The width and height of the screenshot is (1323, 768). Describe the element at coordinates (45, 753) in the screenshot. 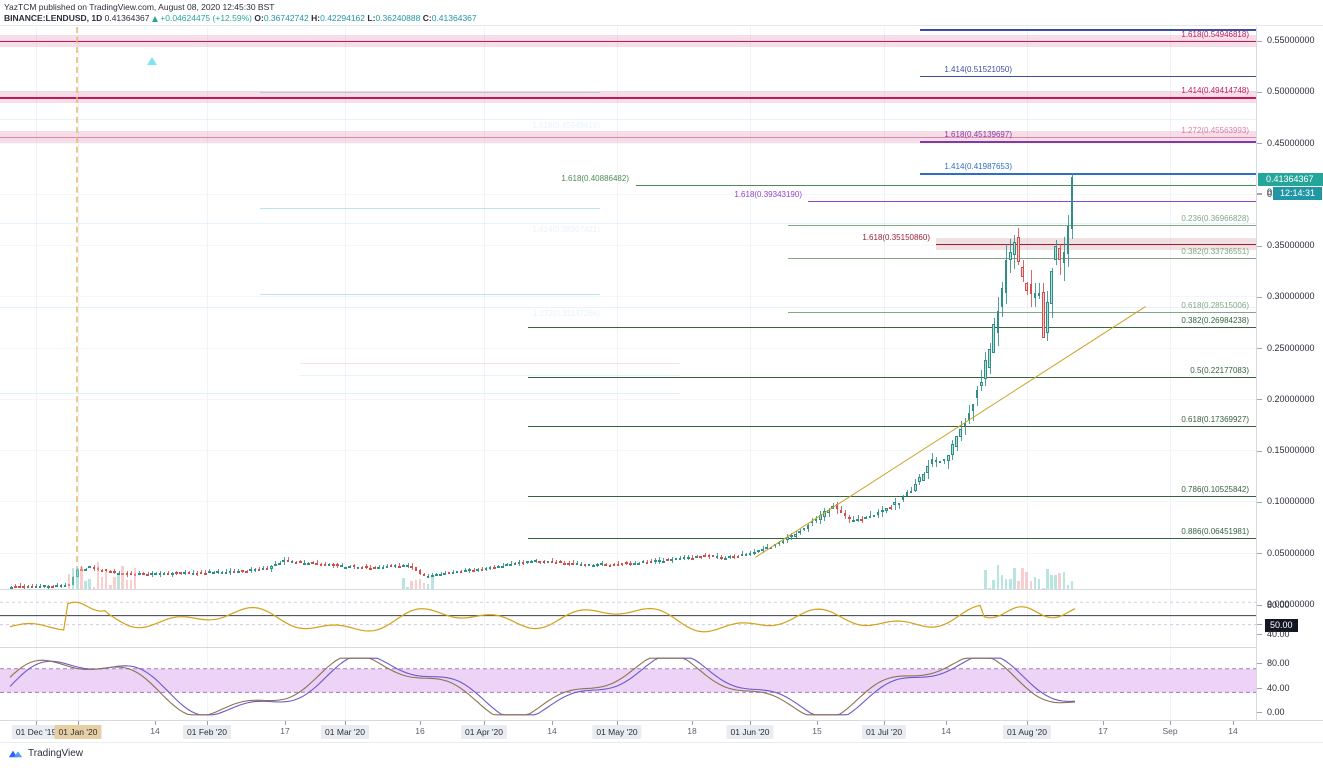

I see `tradingview-branding: TradingView` at that location.